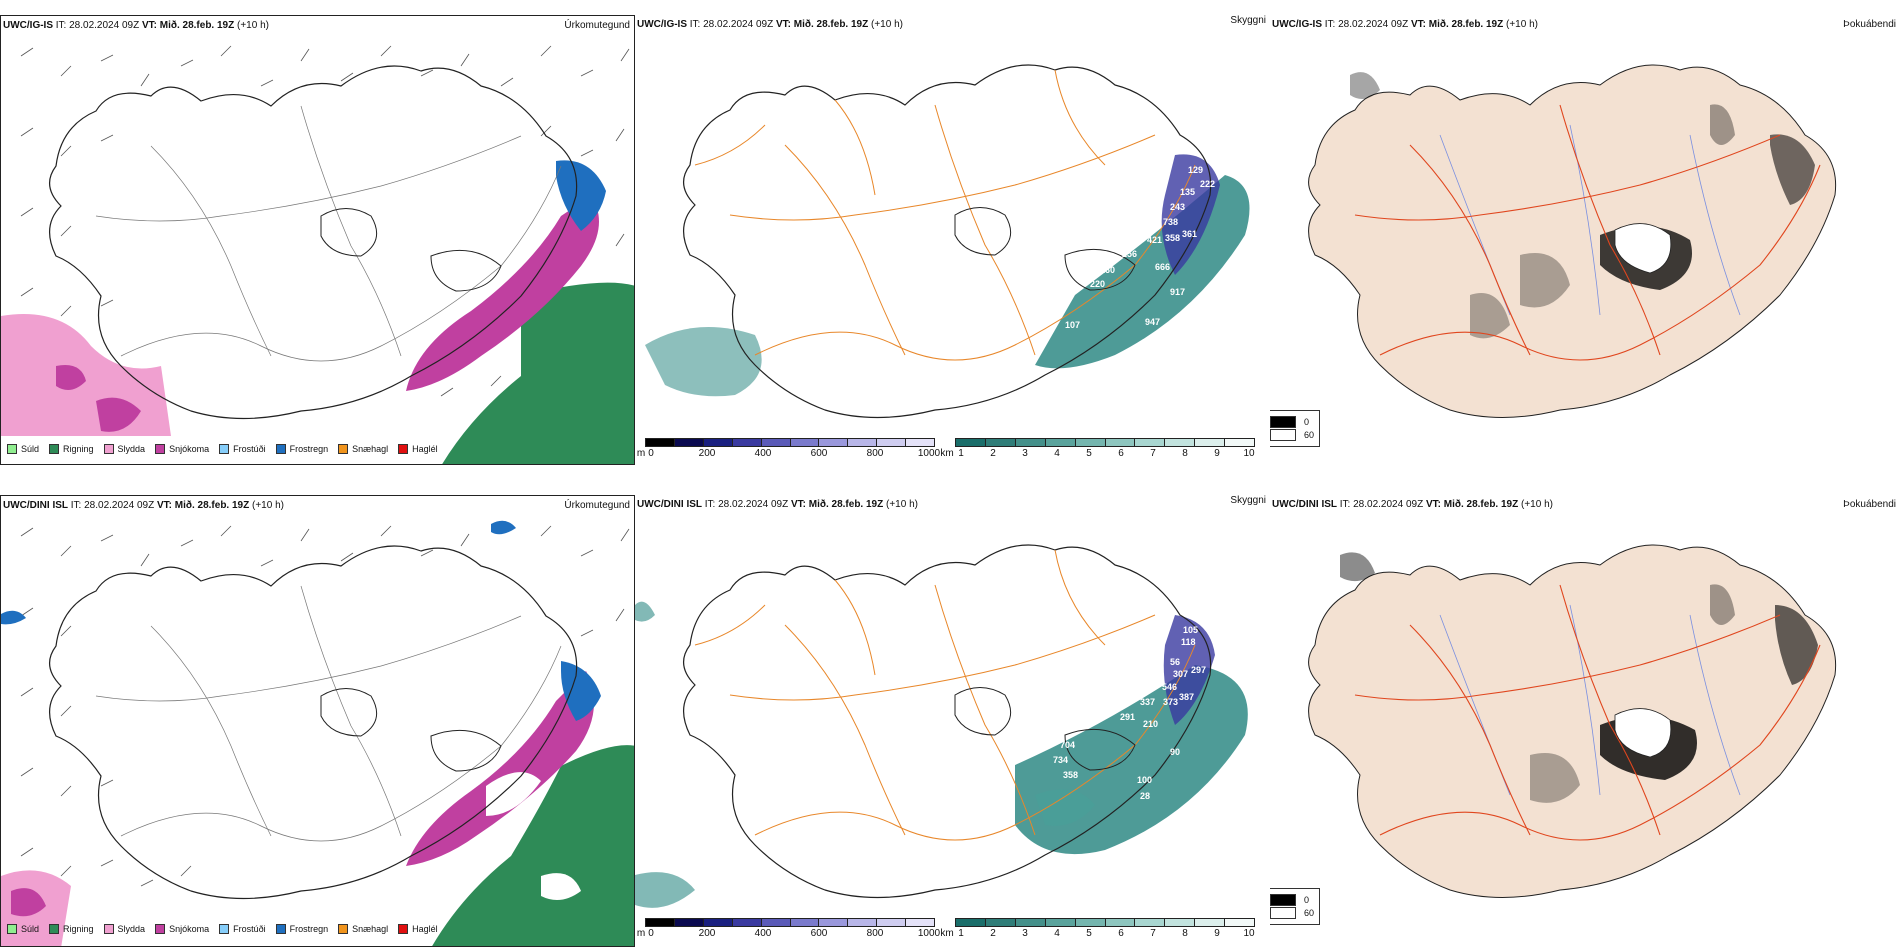  I want to click on snow-hole, so click(513, 794).